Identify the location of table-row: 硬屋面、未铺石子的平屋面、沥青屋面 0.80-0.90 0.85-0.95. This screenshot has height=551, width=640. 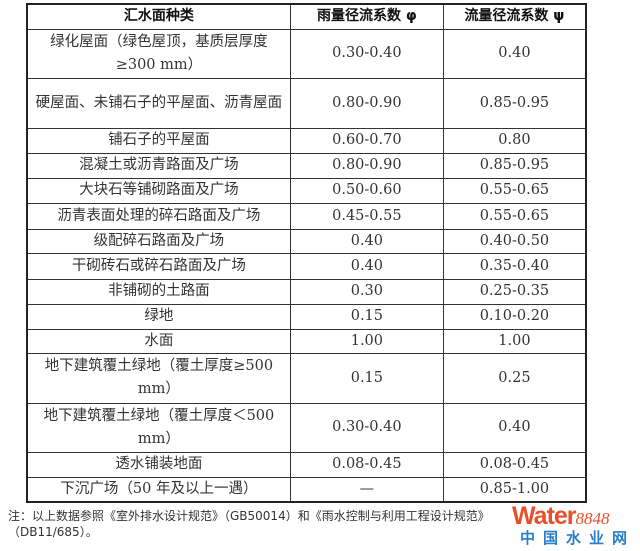
(306, 103).